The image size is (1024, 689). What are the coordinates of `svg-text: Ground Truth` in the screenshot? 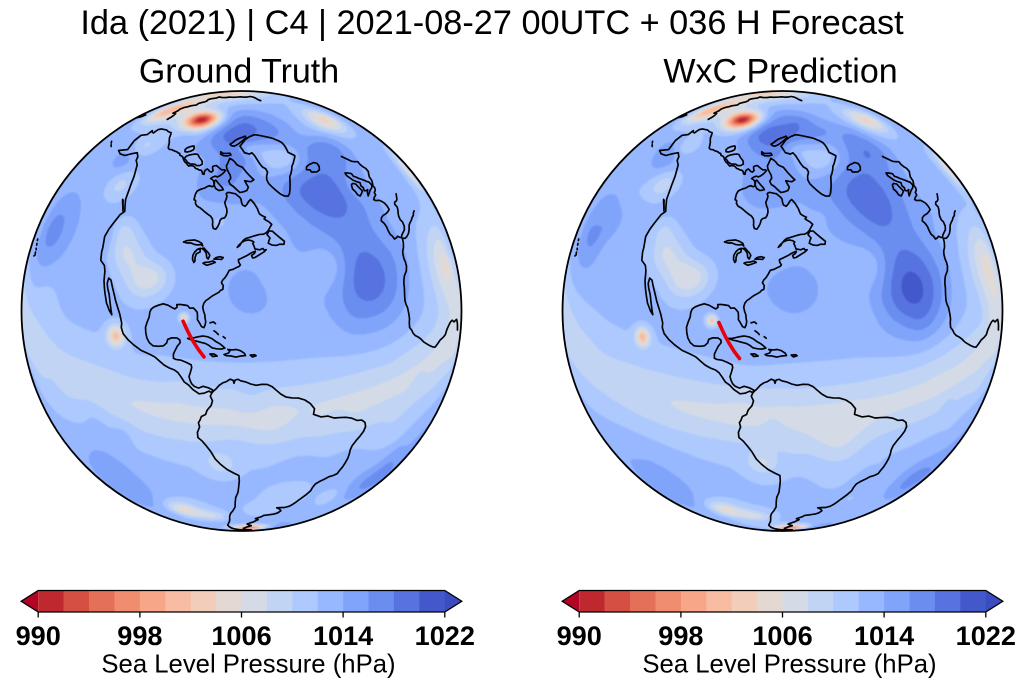 It's located at (239, 71).